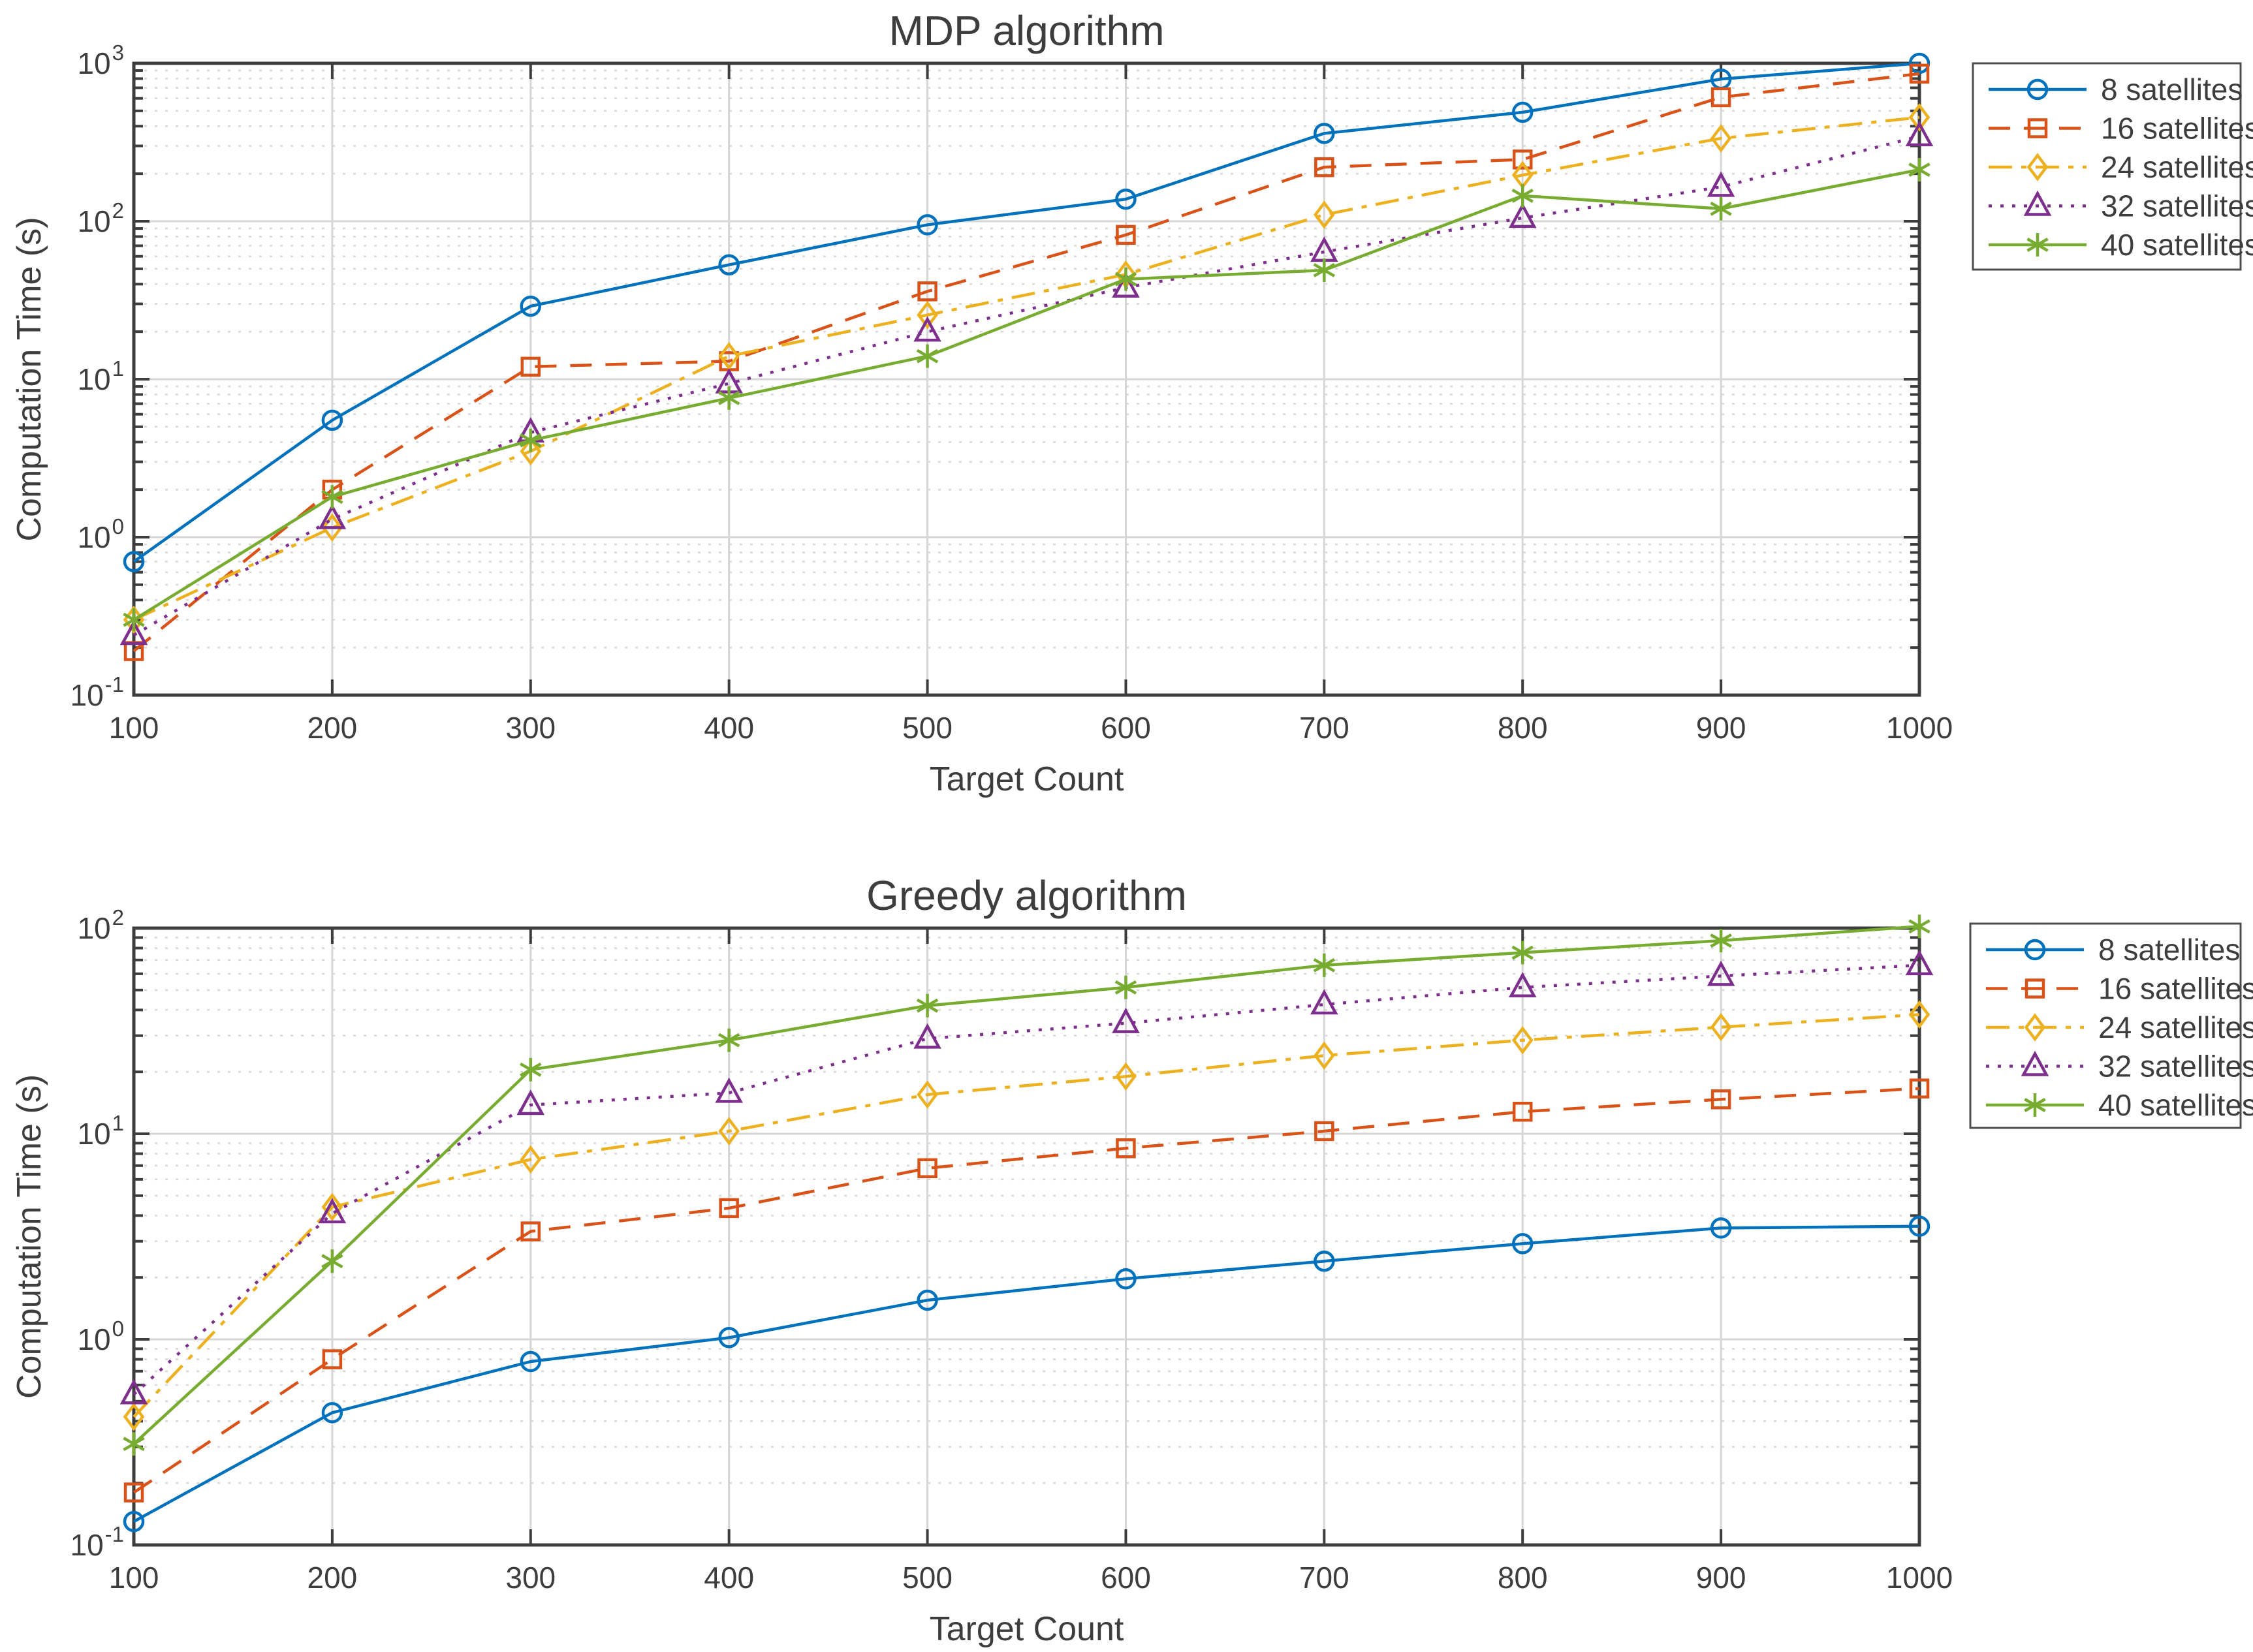  What do you see at coordinates (1026, 895) in the screenshot?
I see `chart-title: Greedy algorithm` at bounding box center [1026, 895].